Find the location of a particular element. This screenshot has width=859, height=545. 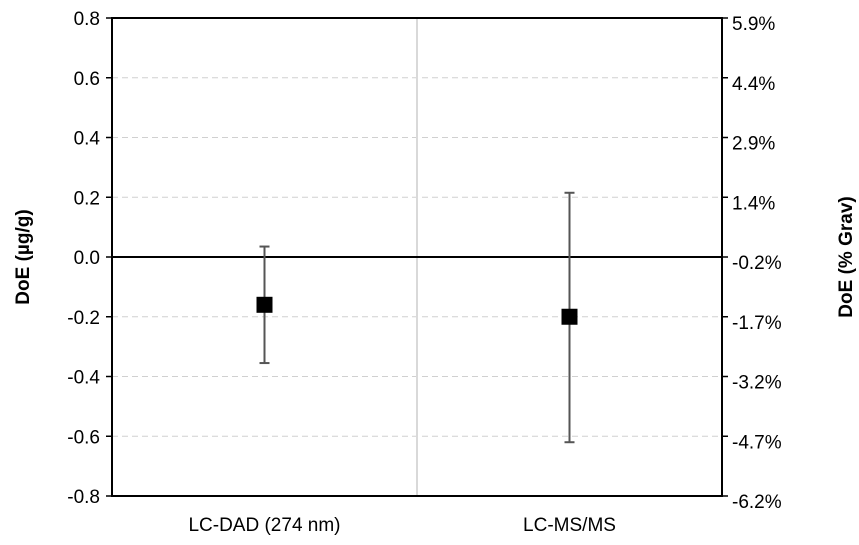

y-tick-label: 0.4 is located at coordinates (87, 139).